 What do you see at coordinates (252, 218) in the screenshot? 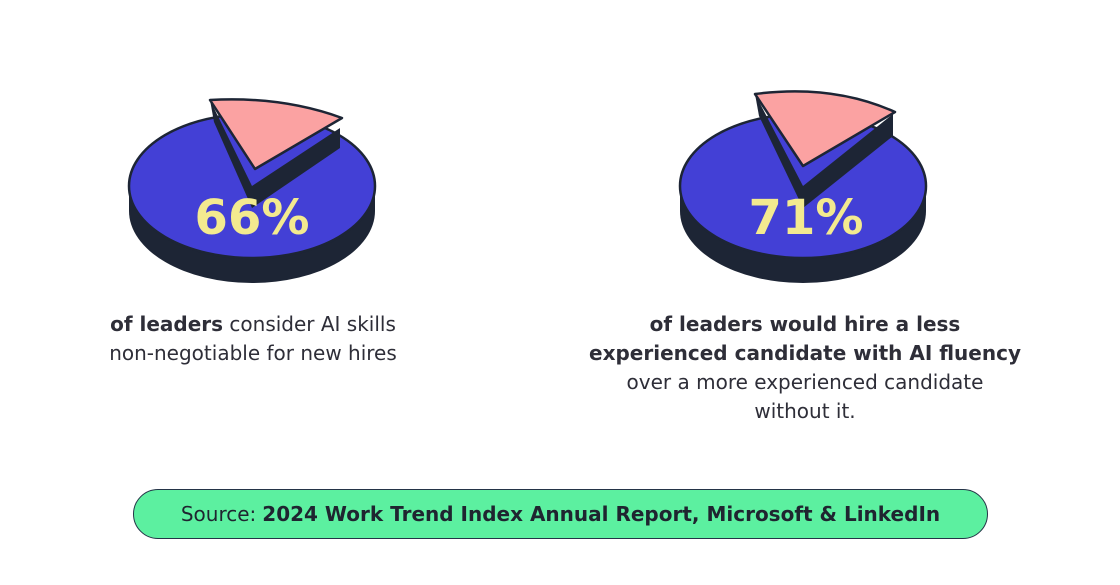
I see `percent-label-66: 66%` at bounding box center [252, 218].